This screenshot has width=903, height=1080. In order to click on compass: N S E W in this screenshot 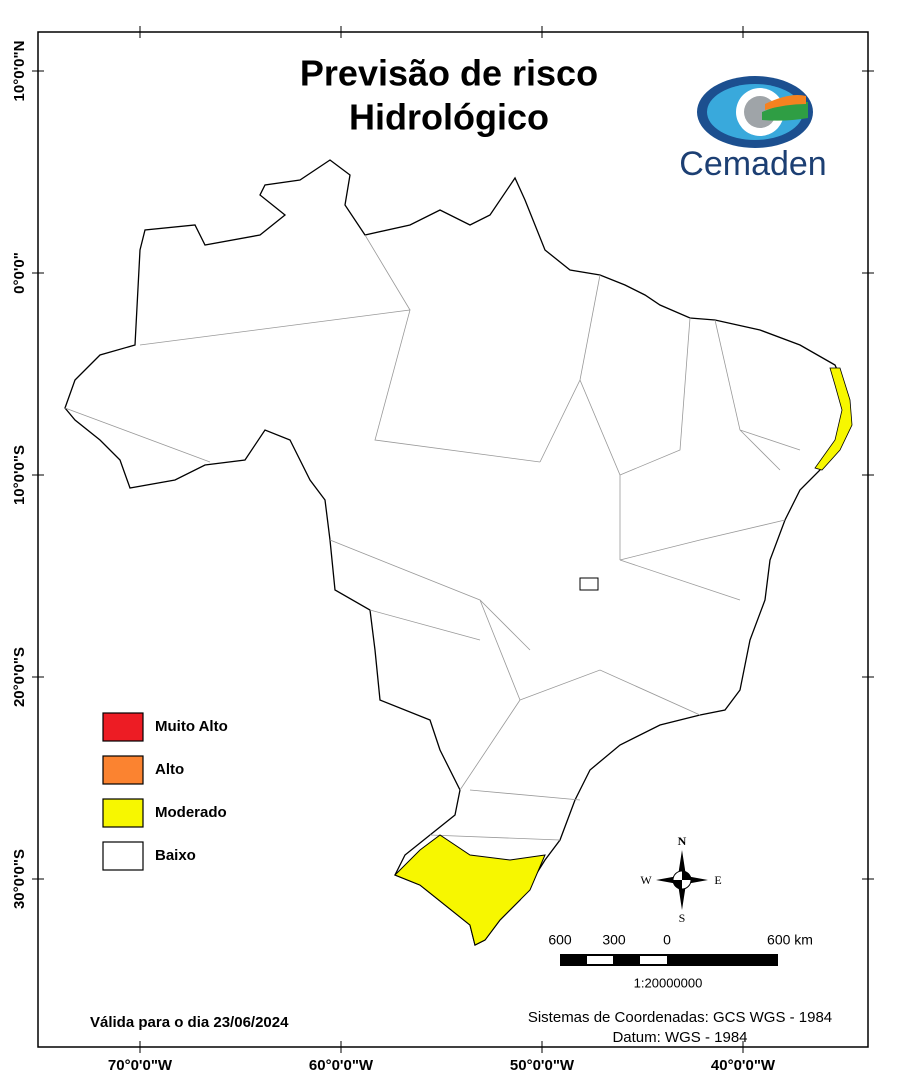, I will do `click(680, 879)`.